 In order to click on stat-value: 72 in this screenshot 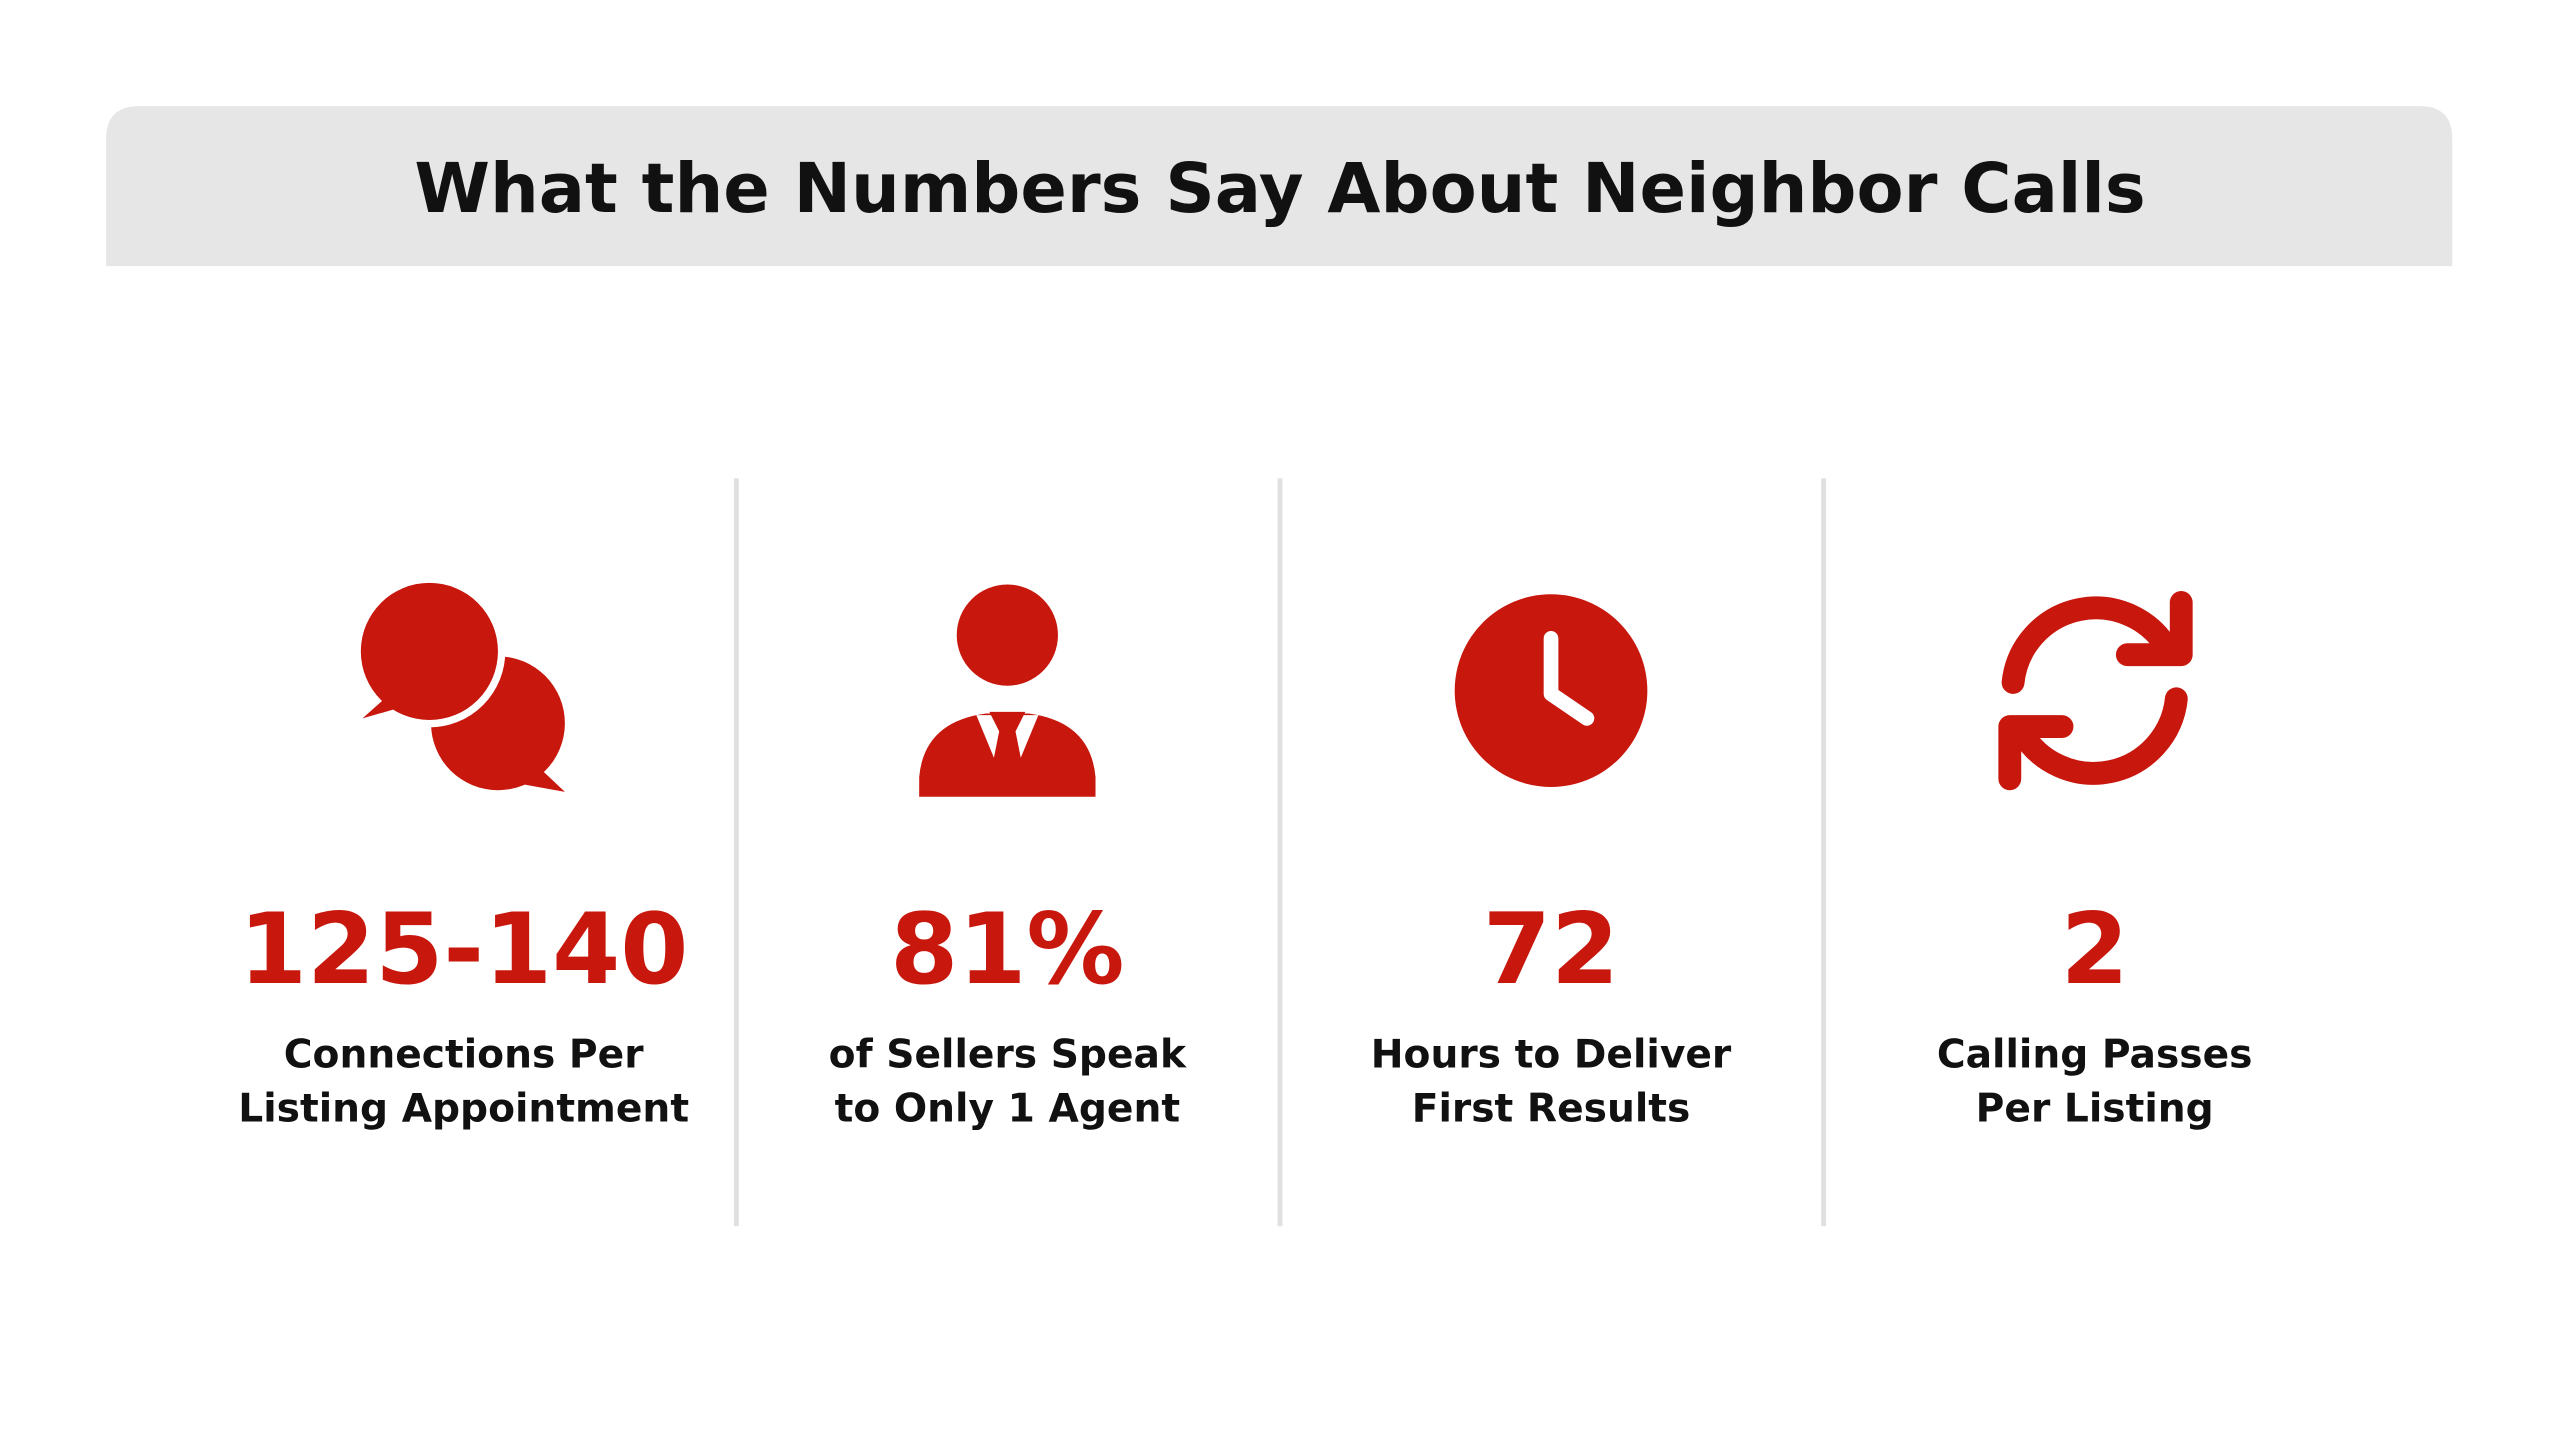, I will do `click(1551, 950)`.